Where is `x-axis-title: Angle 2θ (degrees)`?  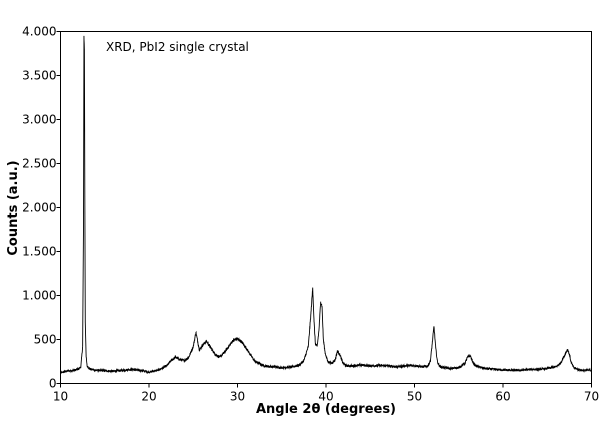
x-axis-title: Angle 2θ (degrees) is located at coordinates (326, 409).